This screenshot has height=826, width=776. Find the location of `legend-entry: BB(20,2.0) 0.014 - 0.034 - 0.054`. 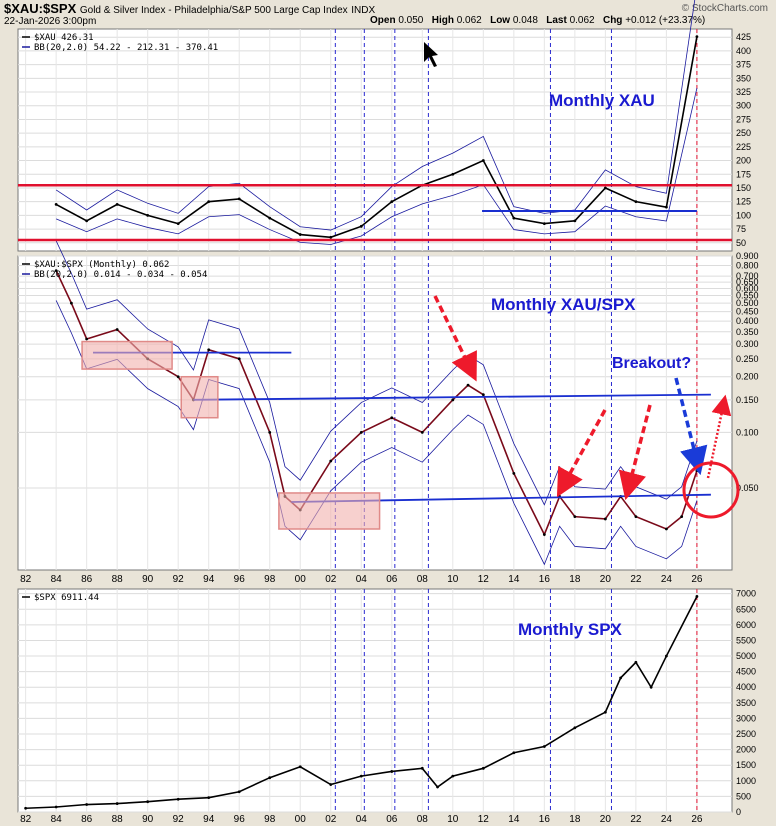

legend-entry: BB(20,2.0) 0.014 - 0.034 - 0.054 is located at coordinates (120, 275).